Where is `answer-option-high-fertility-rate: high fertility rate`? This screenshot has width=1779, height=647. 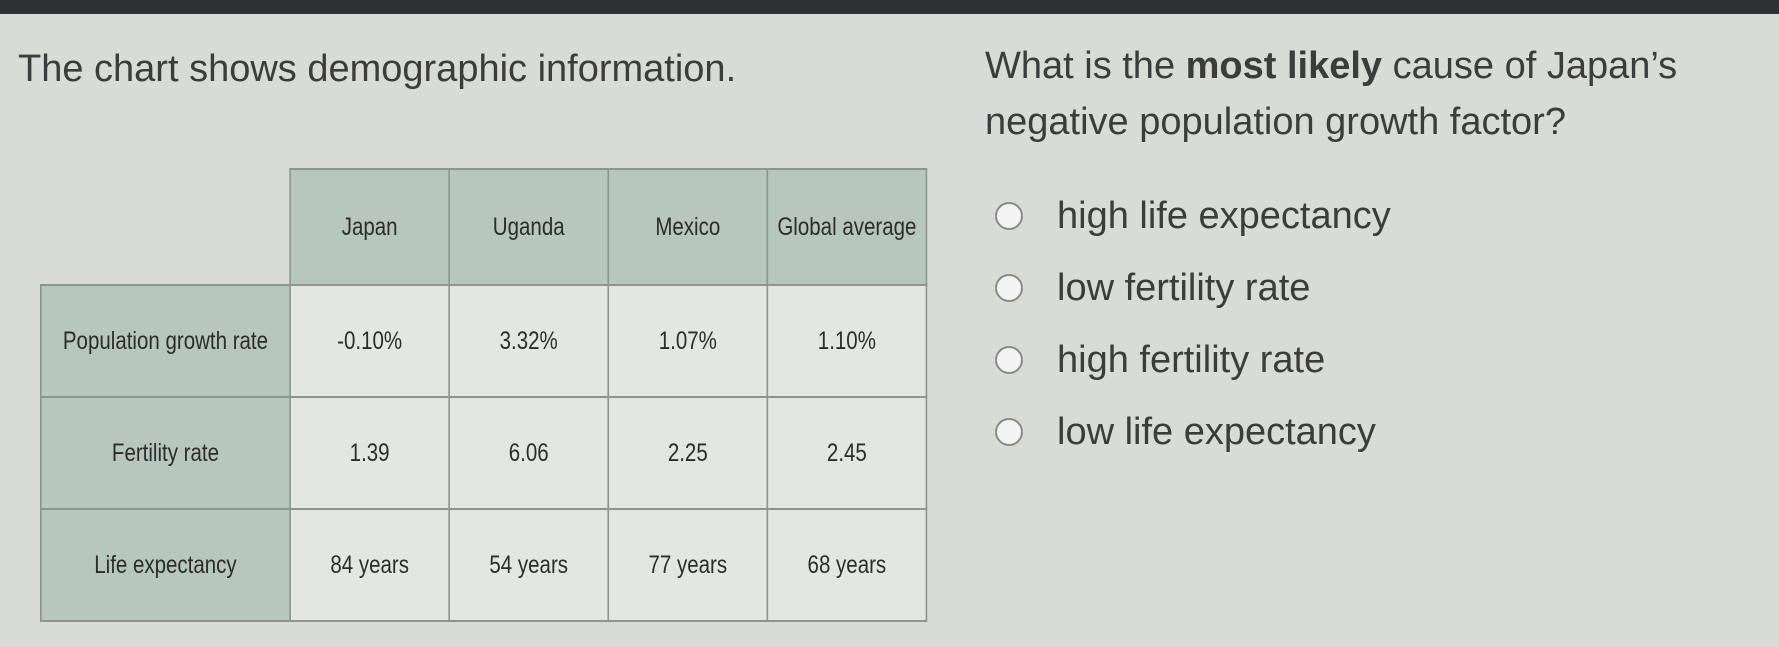 answer-option-high-fertility-rate: high fertility rate is located at coordinates (1193, 360).